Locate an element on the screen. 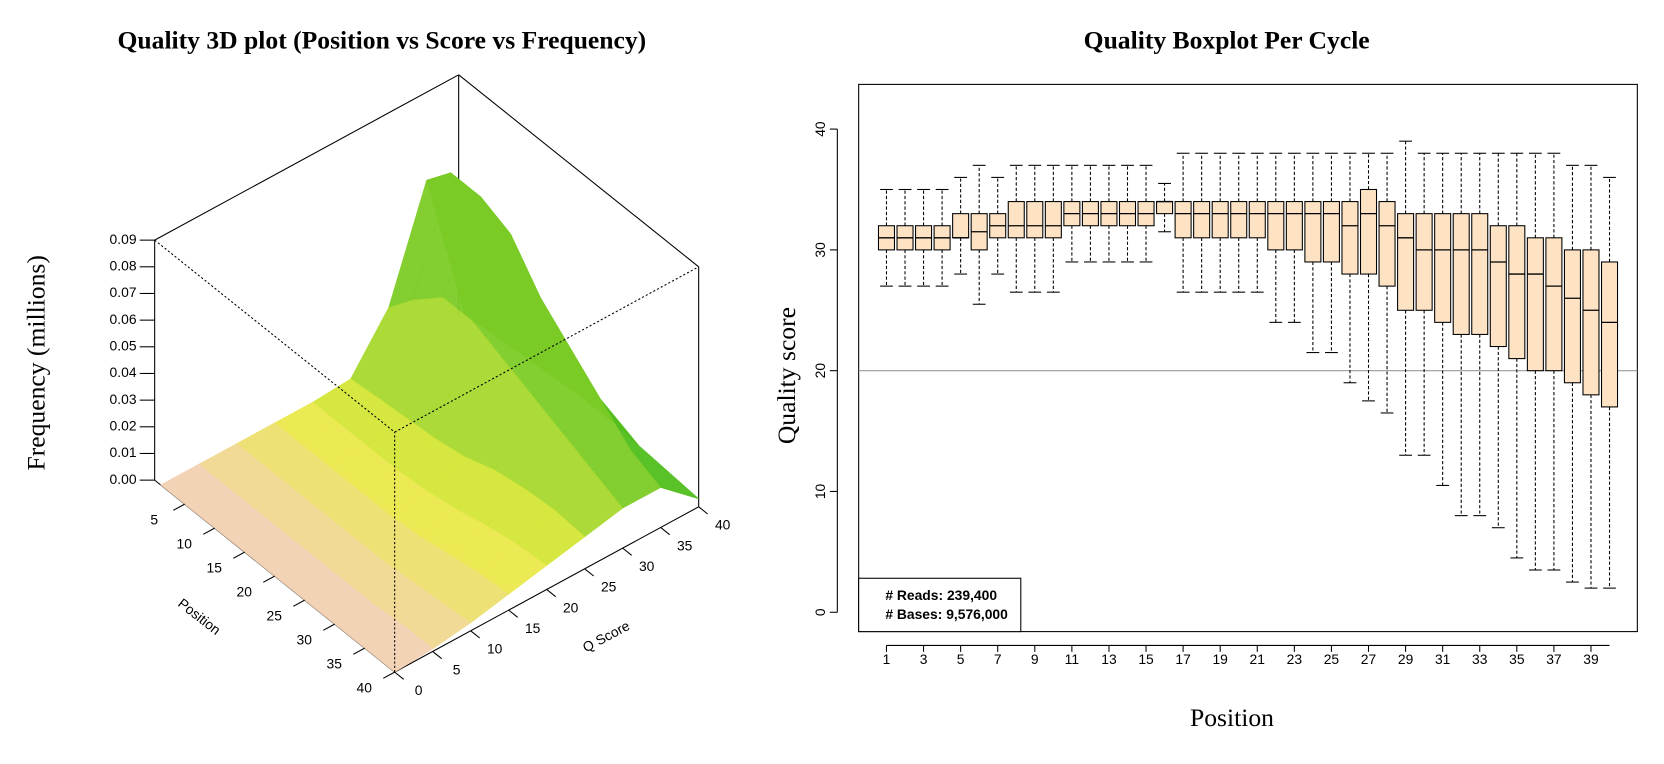  z-tick-label: 0.04 is located at coordinates (123, 372).